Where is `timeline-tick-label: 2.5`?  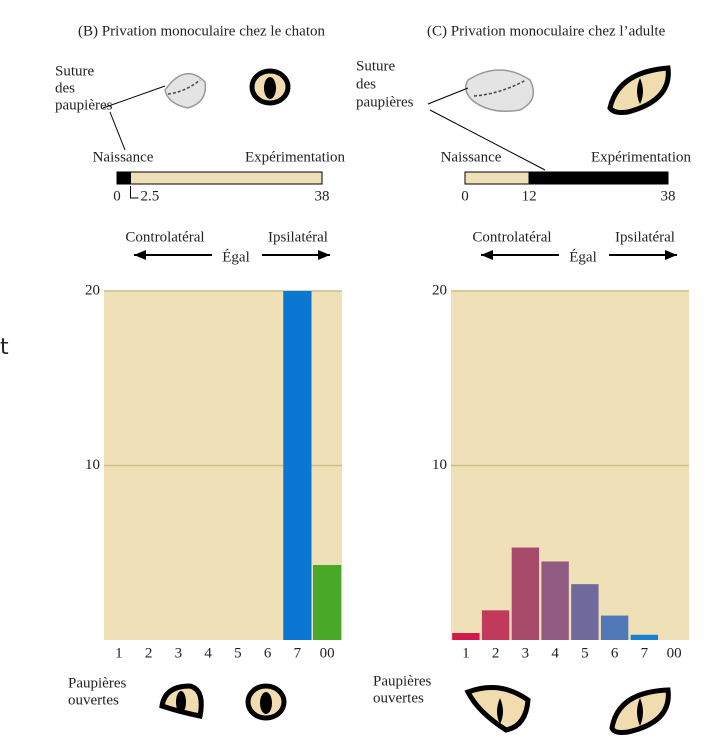
timeline-tick-label: 2.5 is located at coordinates (149, 196).